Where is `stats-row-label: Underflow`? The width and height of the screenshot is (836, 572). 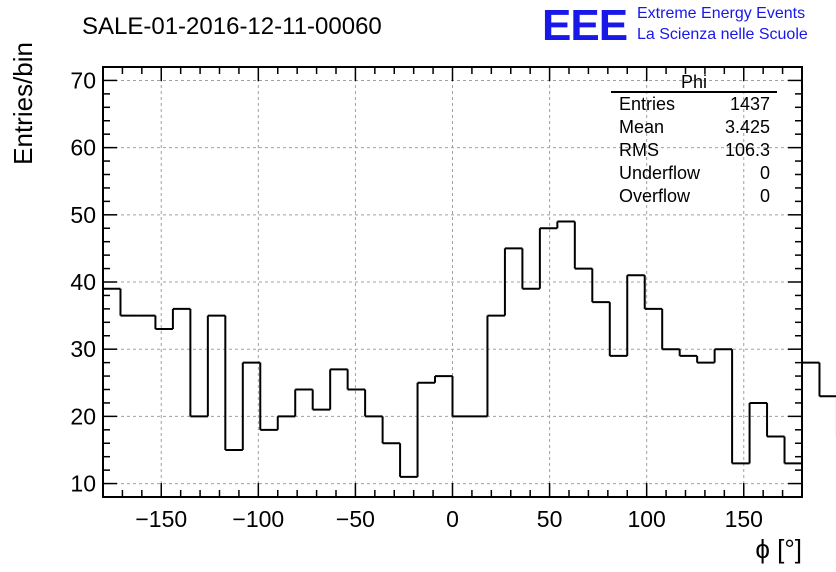 stats-row-label: Underflow is located at coordinates (660, 173).